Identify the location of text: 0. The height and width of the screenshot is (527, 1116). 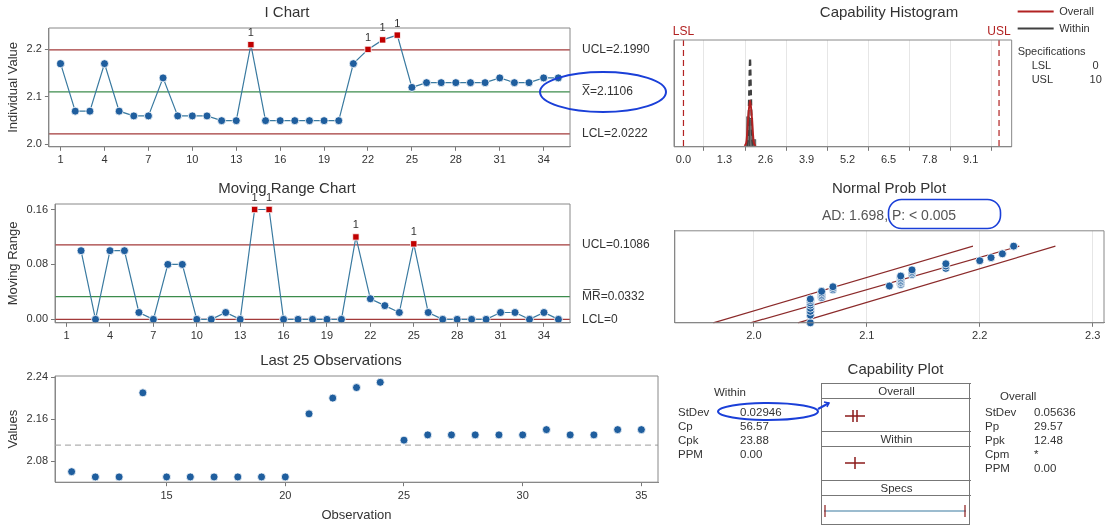
(1095, 65).